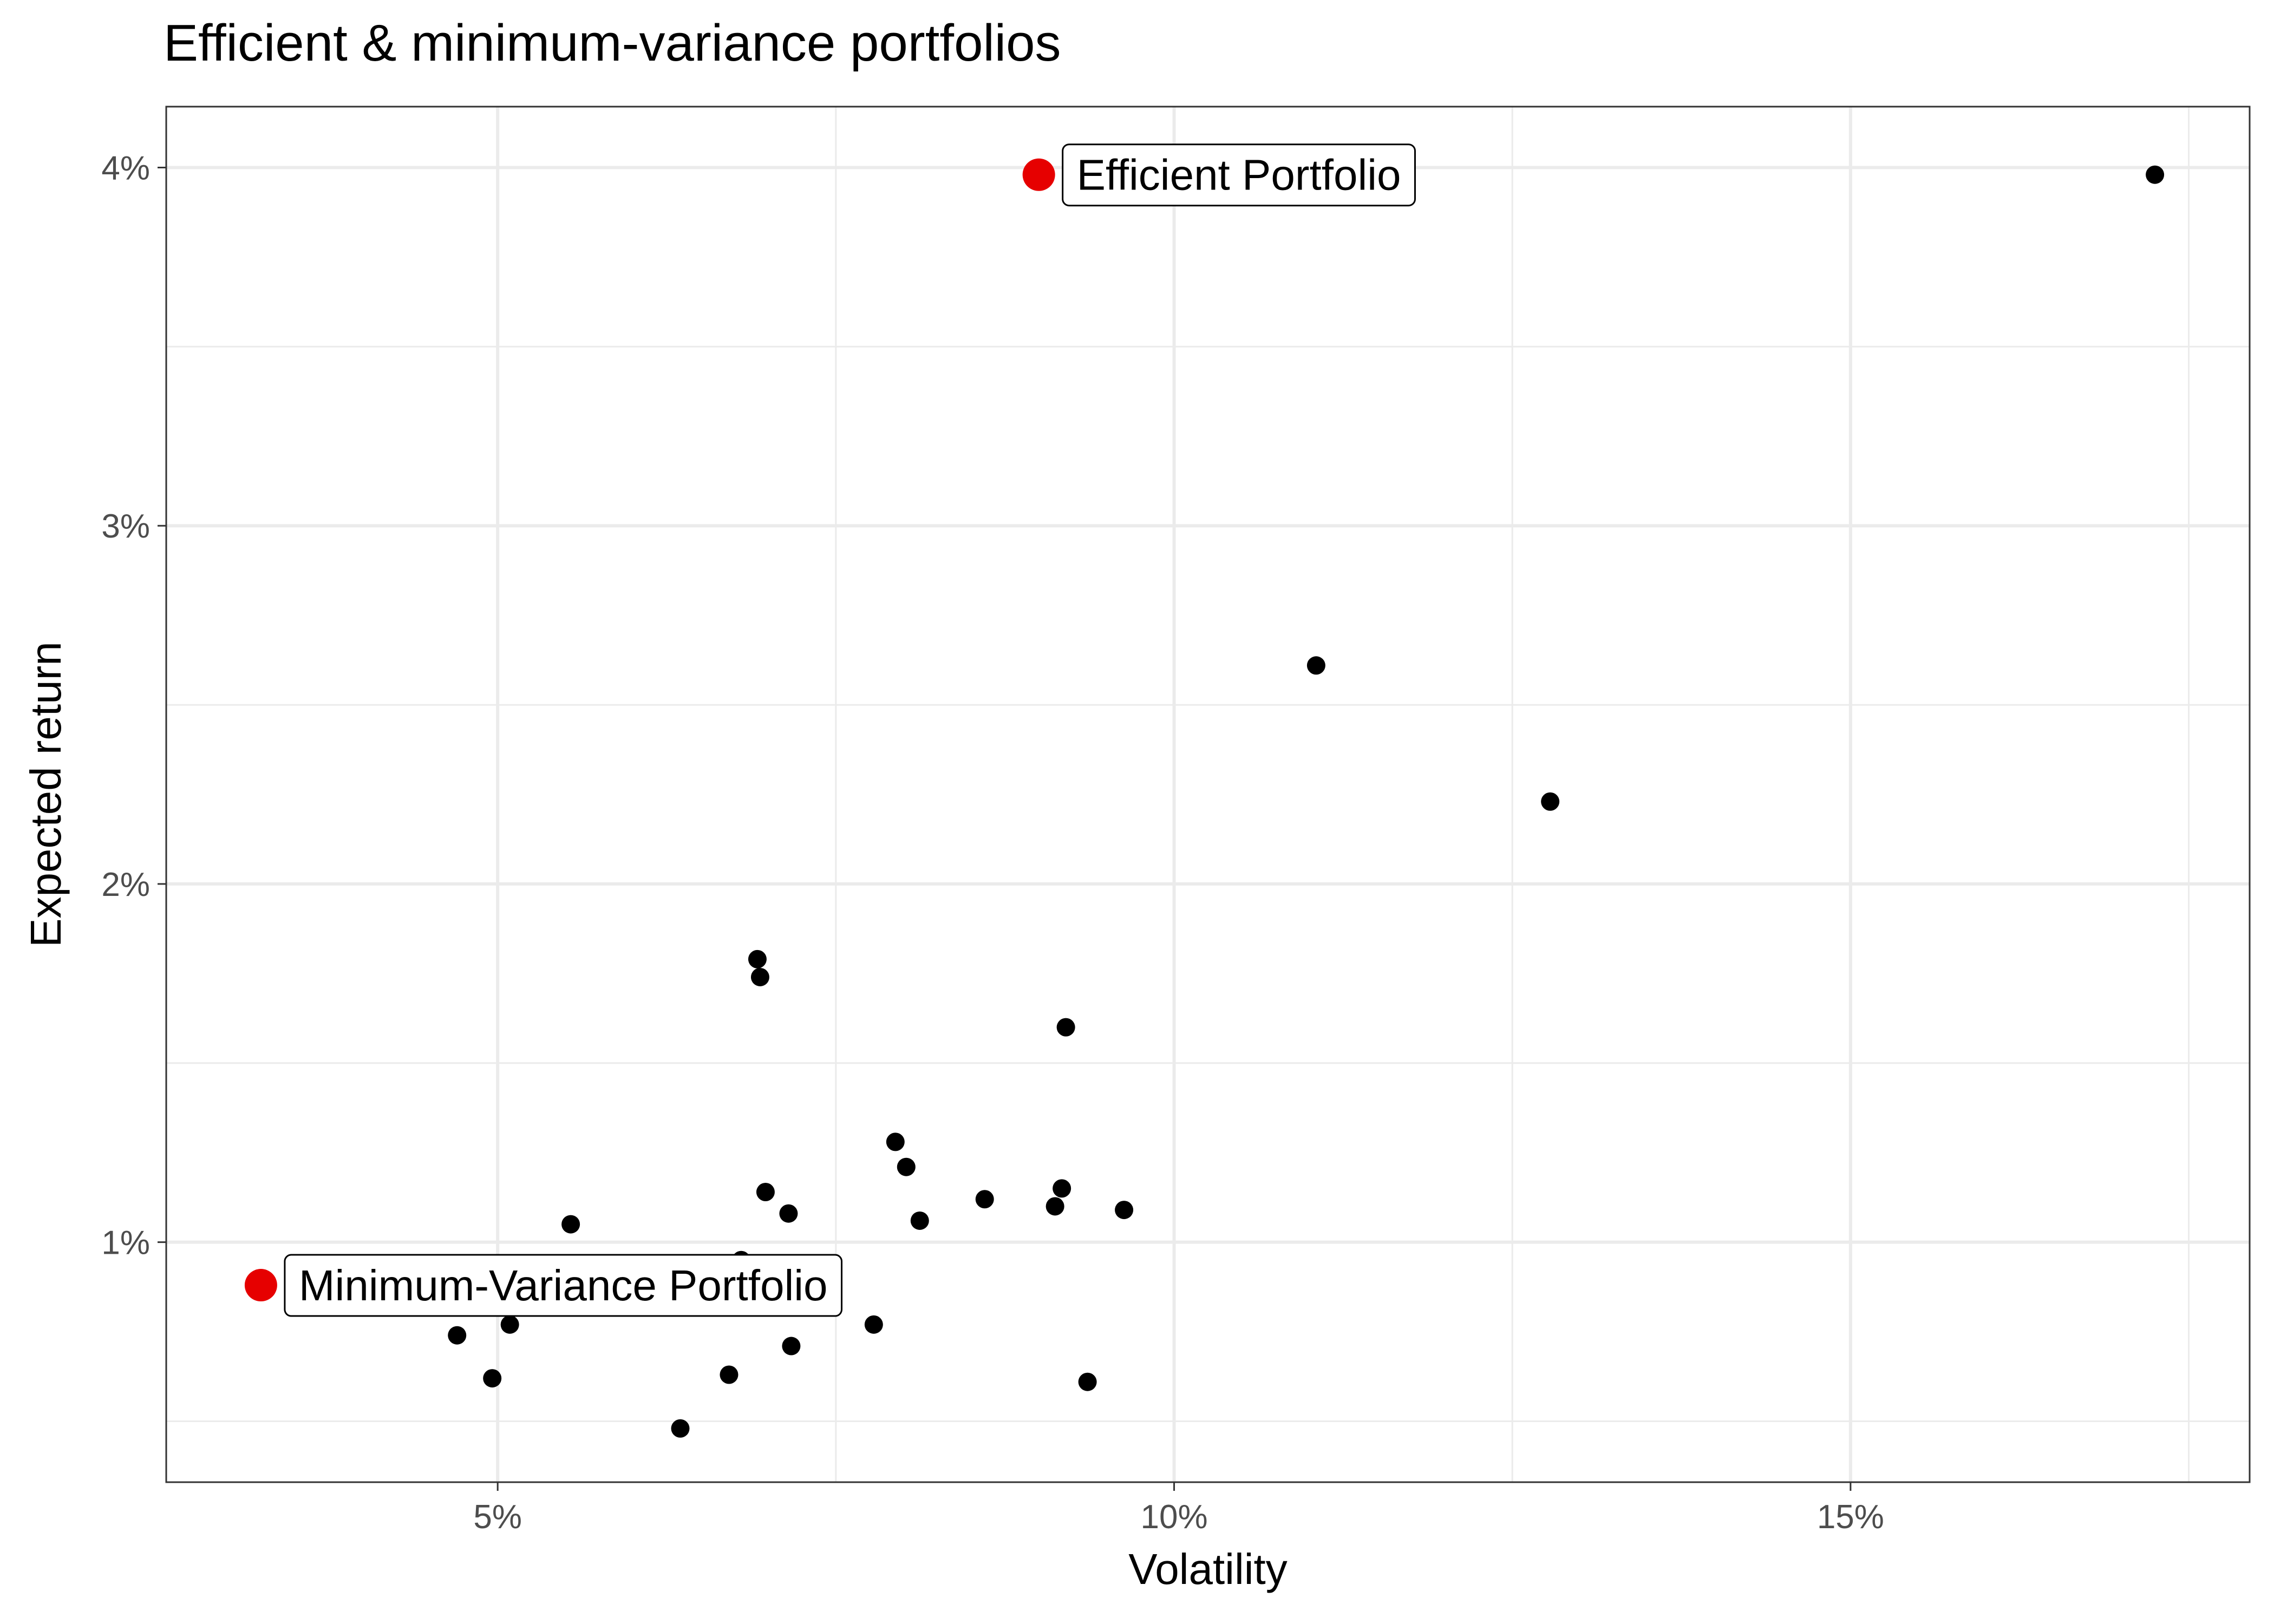 This screenshot has width=2274, height=1624. Describe the element at coordinates (46, 794) in the screenshot. I see `y-axis-title: Expected return` at that location.